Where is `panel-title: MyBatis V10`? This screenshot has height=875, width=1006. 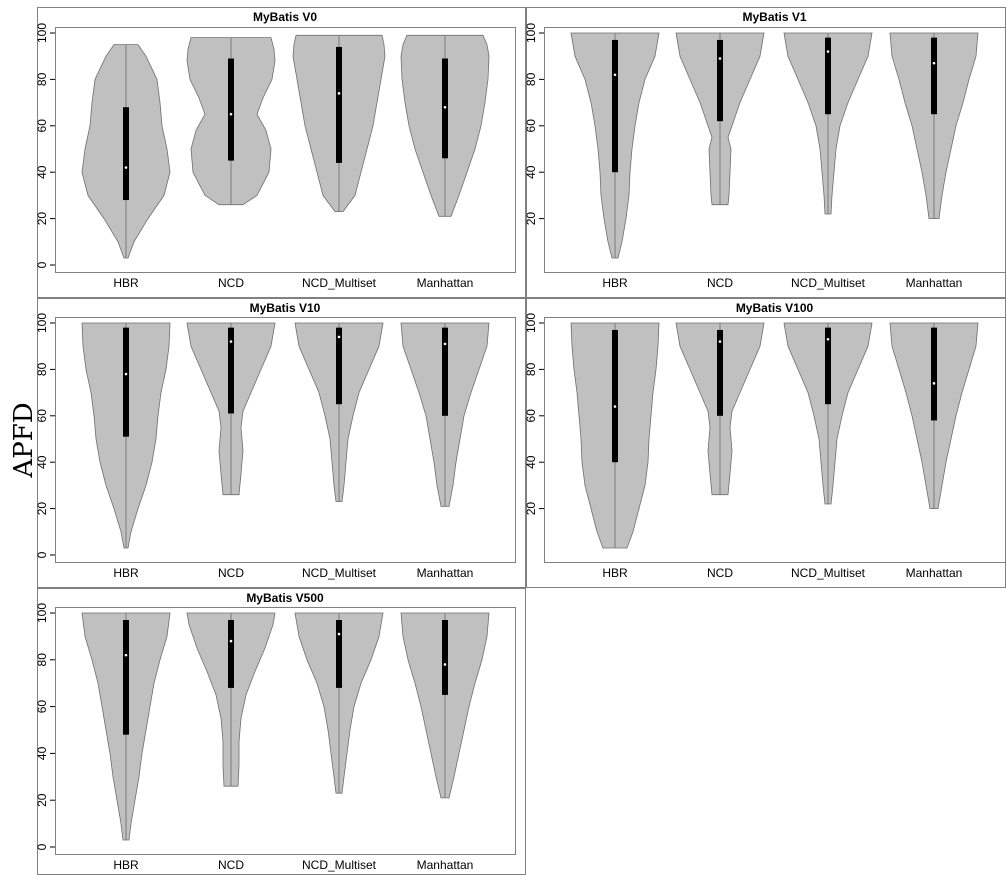
panel-title: MyBatis V10 is located at coordinates (285, 308).